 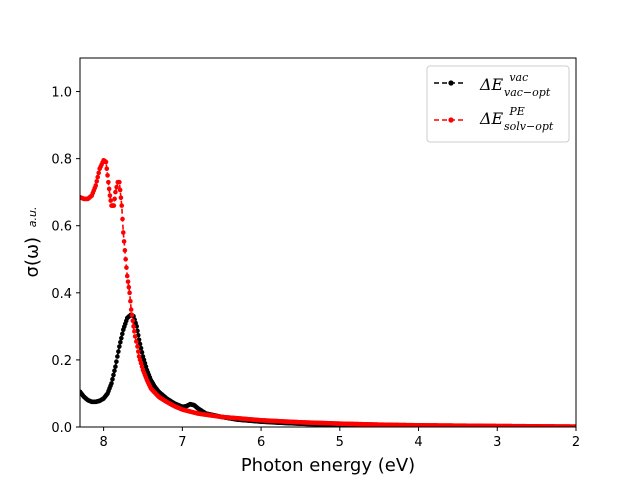 I want to click on legend: ΔE vac vac−opt ΔE PE solv−opt, so click(x=498, y=104).